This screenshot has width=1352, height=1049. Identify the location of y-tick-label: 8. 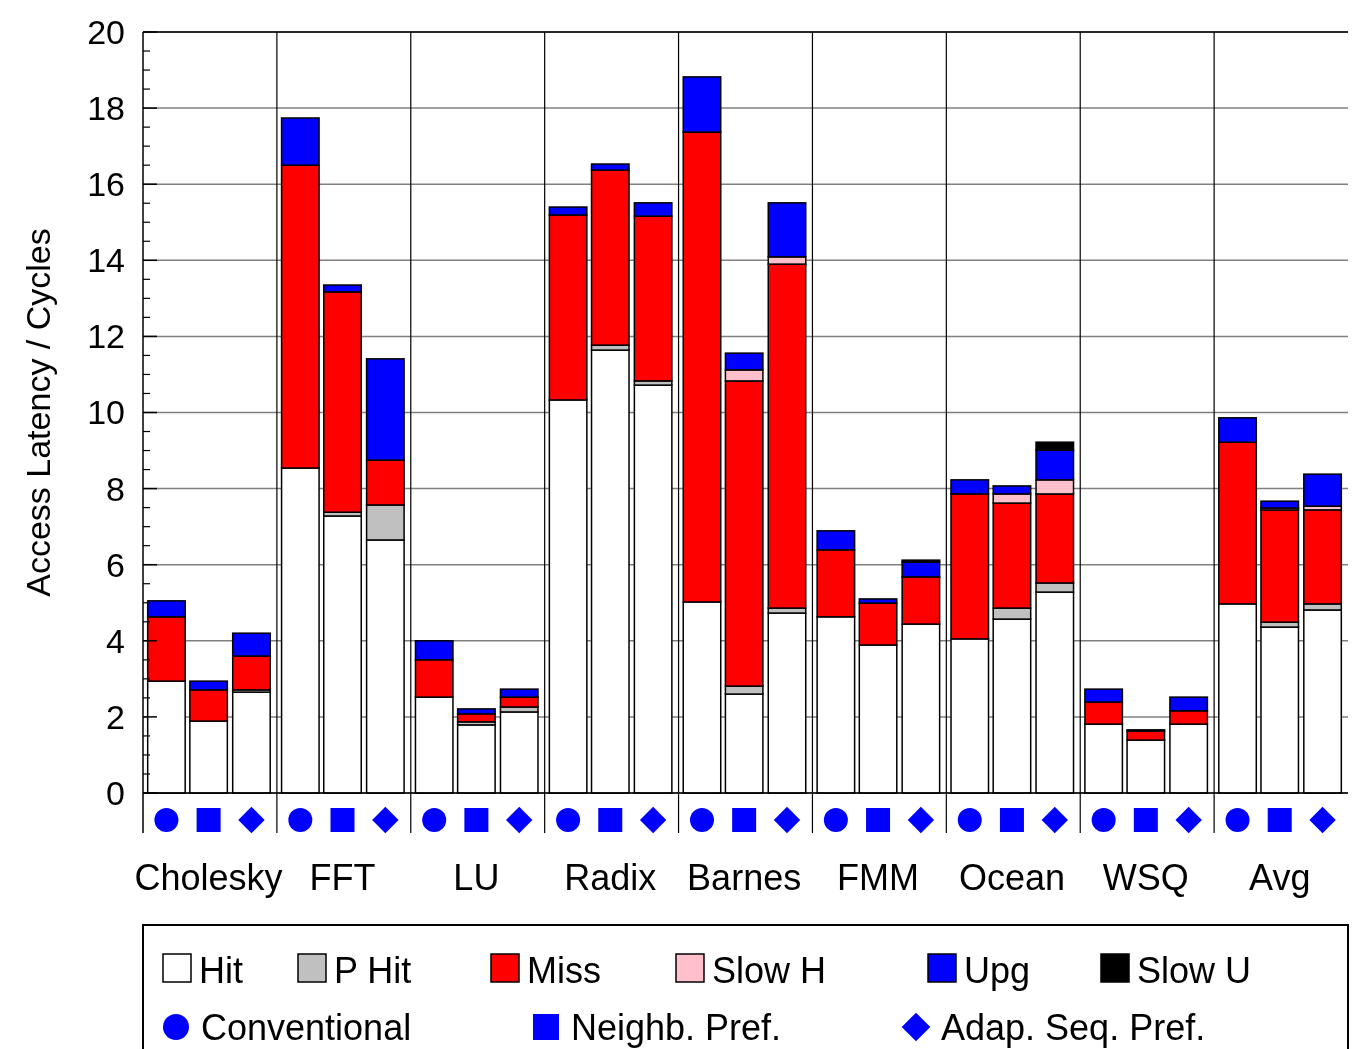
(115, 488).